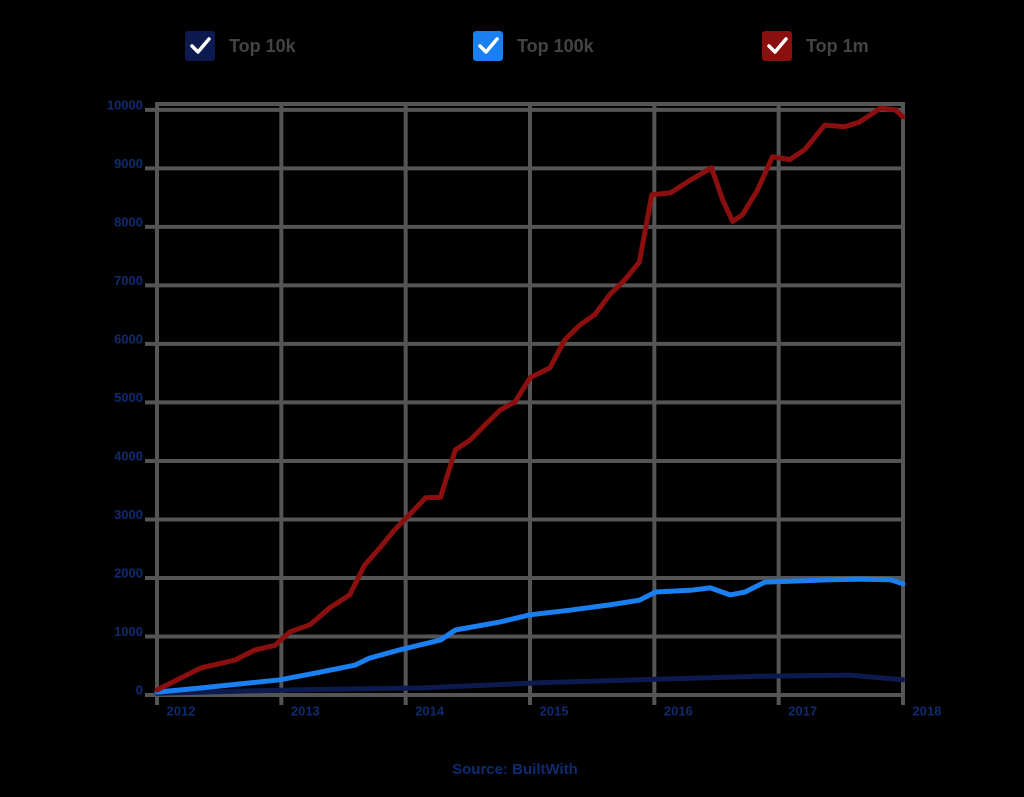  What do you see at coordinates (181, 710) in the screenshot?
I see `x-tick-label: 2012` at bounding box center [181, 710].